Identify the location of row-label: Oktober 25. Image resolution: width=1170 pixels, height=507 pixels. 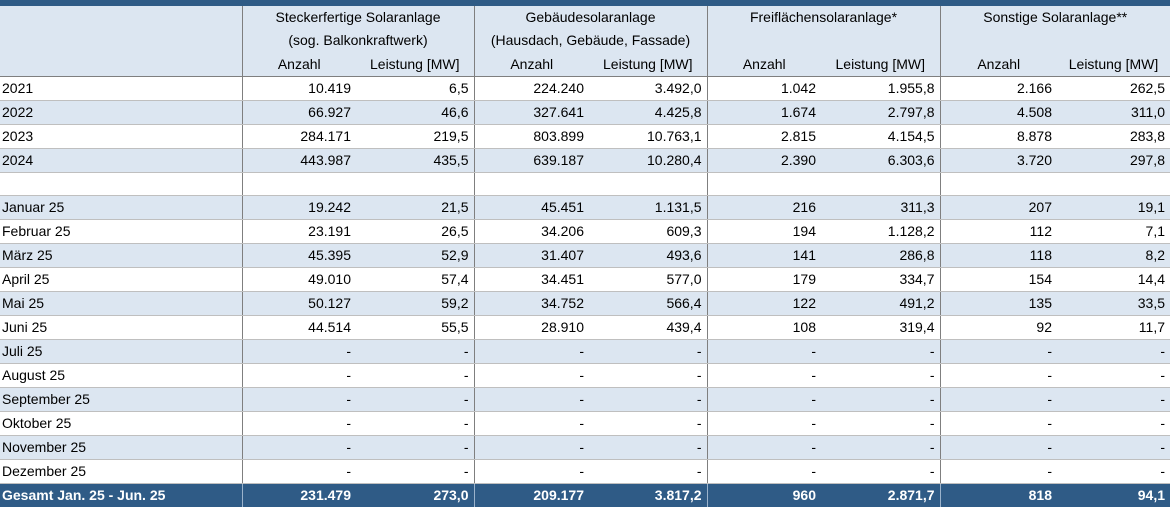
(121, 423).